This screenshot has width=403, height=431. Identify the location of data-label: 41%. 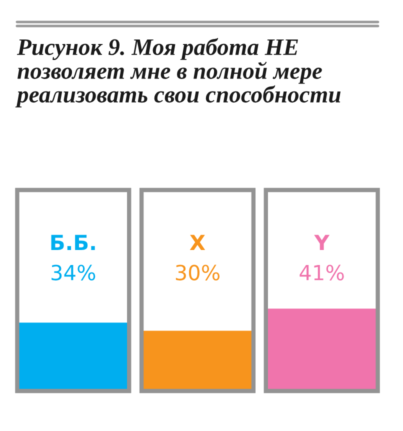
(322, 272).